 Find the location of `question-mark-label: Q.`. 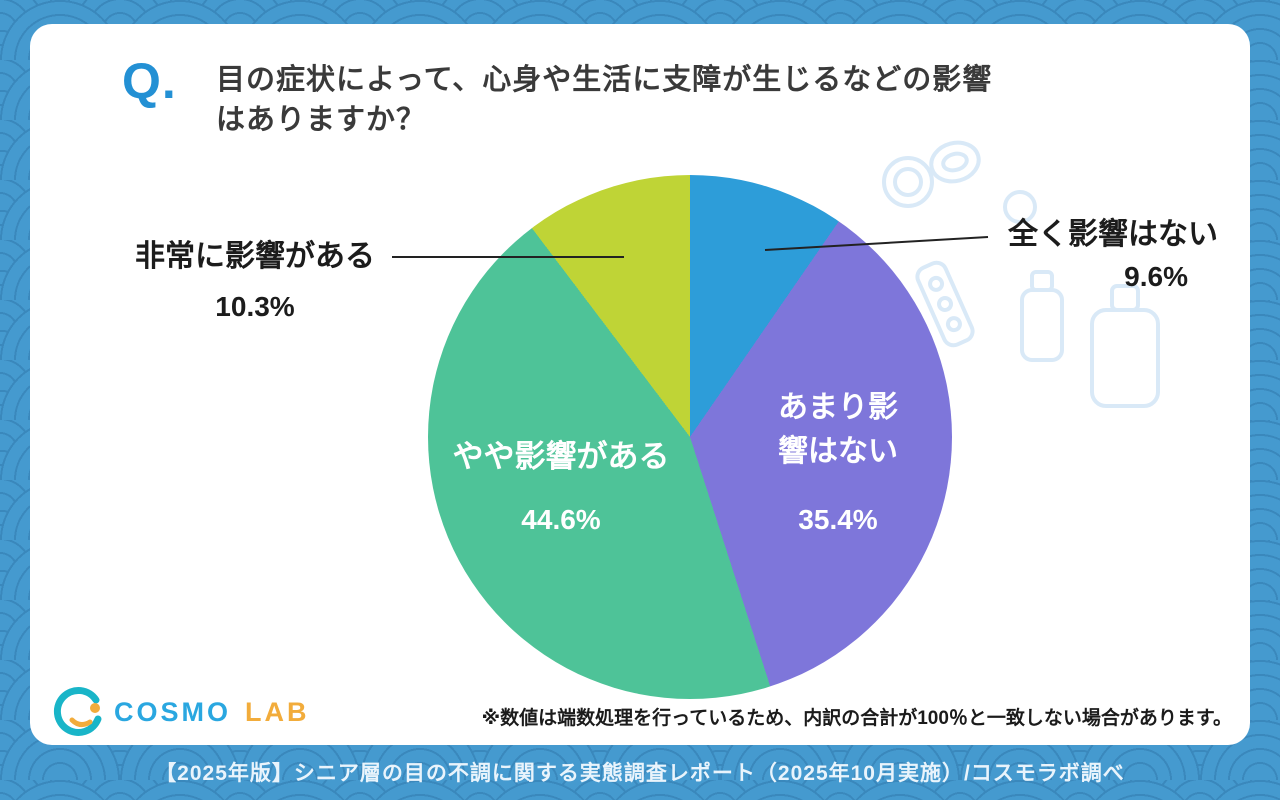

question-mark-label: Q. is located at coordinates (149, 81).